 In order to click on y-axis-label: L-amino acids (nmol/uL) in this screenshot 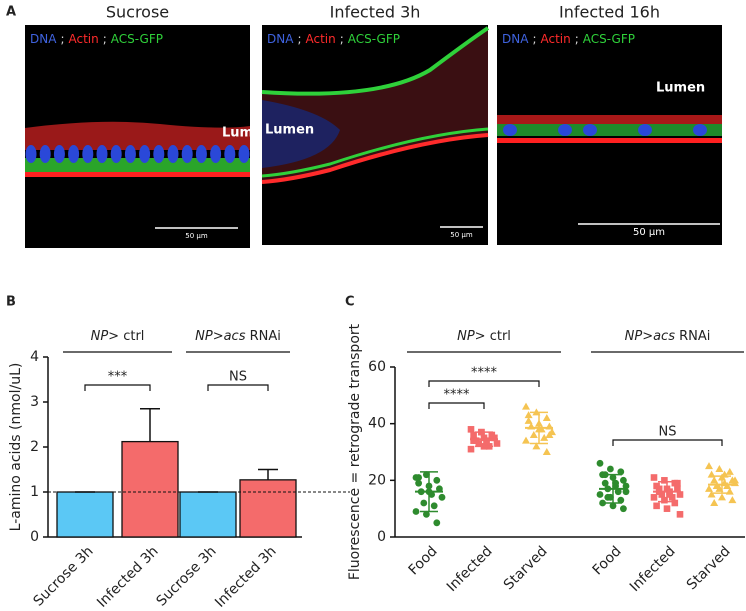, I will do `click(16, 447)`.